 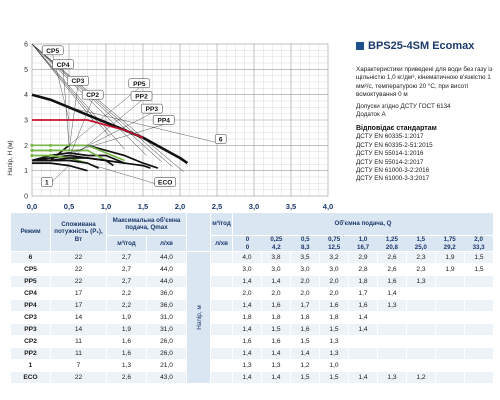 What do you see at coordinates (328, 206) in the screenshot?
I see `x-tick-label: 4,0` at bounding box center [328, 206].